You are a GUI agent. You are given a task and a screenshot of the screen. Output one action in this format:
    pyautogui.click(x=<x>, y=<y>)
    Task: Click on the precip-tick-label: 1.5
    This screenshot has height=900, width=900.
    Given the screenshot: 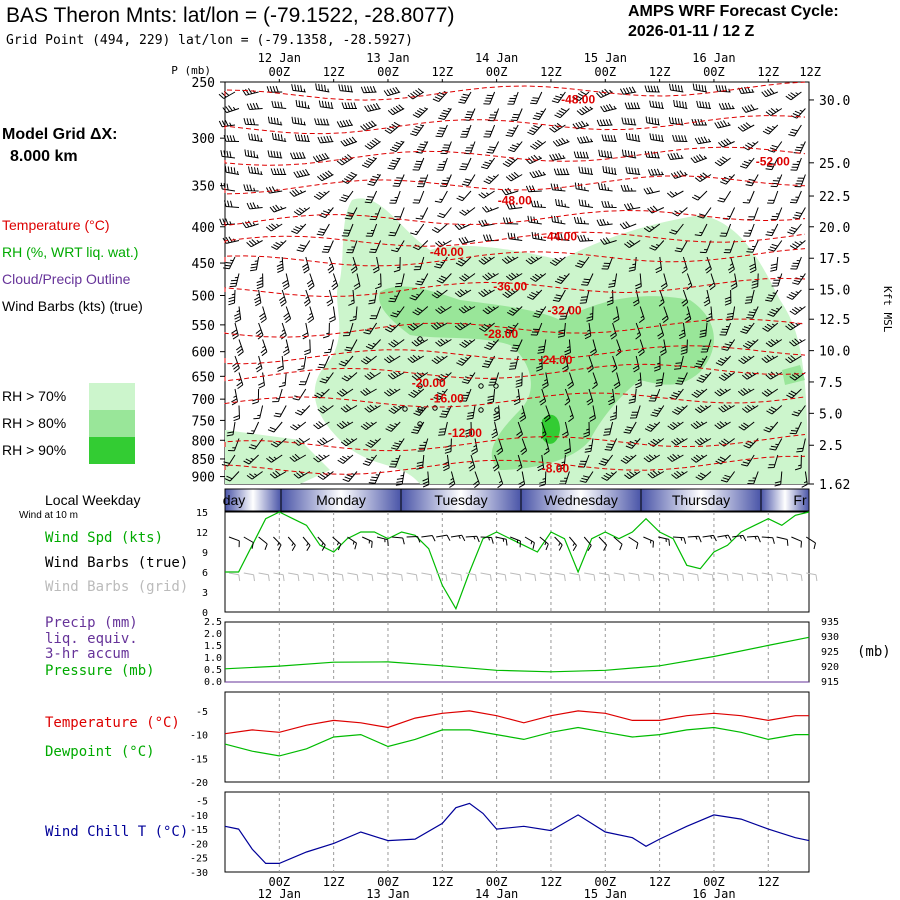 What is the action you would take?
    pyautogui.click(x=213, y=646)
    